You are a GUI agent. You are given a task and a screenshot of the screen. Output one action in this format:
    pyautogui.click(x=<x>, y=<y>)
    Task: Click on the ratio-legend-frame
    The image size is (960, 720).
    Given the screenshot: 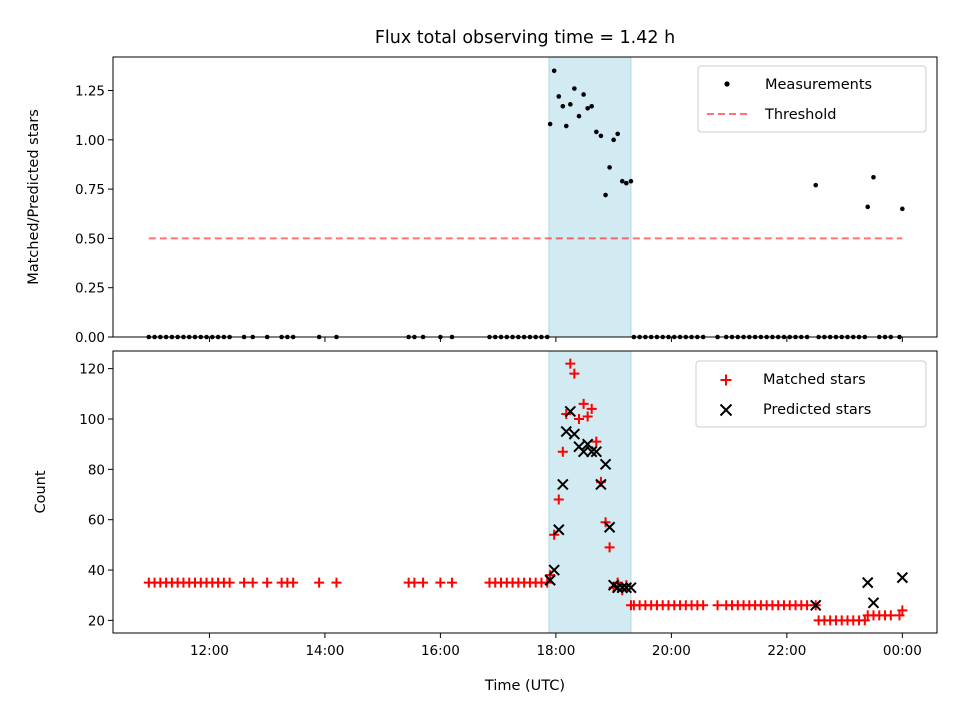 What is the action you would take?
    pyautogui.click(x=812, y=99)
    